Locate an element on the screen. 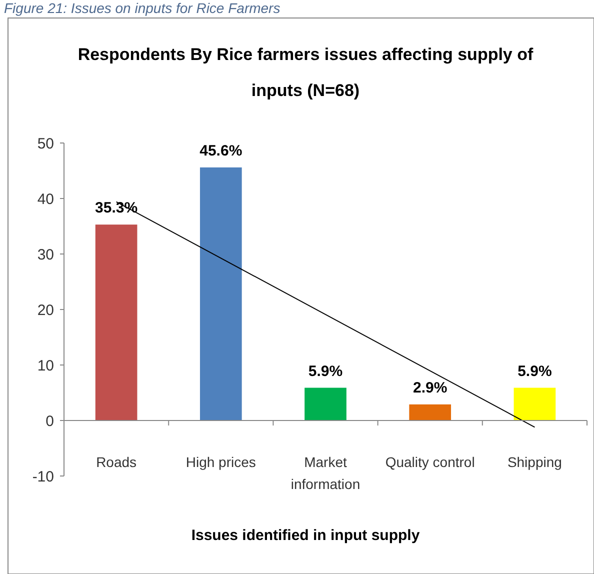  y-tick-label: 10 is located at coordinates (45, 365).